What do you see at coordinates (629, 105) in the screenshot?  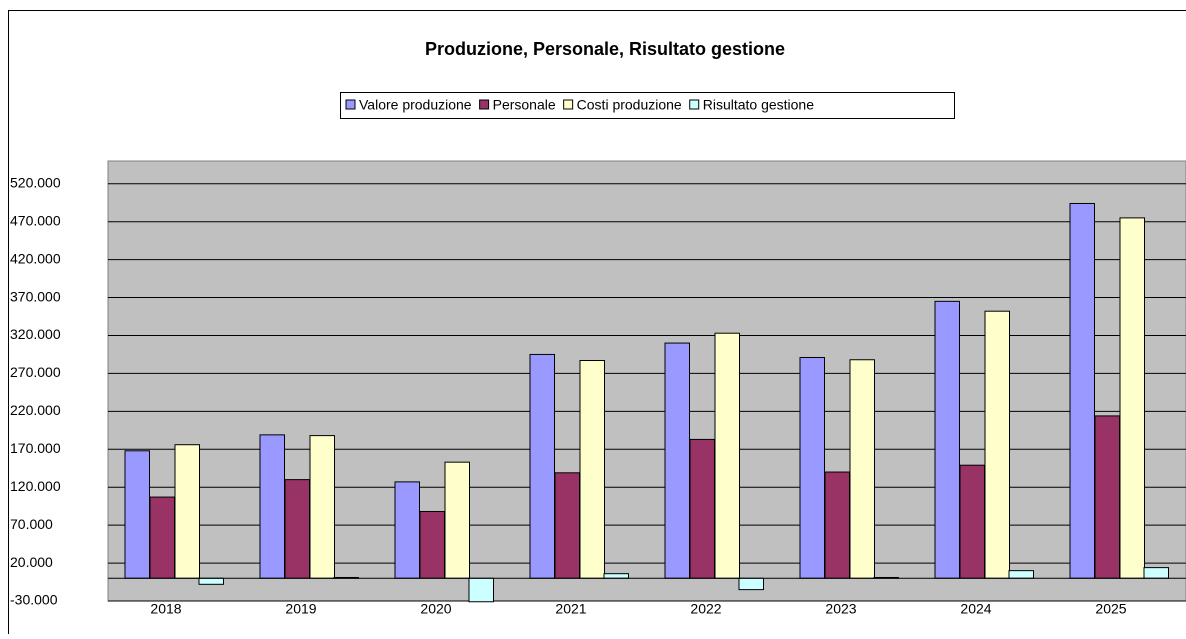 I see `legend-label: Costi produzione` at bounding box center [629, 105].